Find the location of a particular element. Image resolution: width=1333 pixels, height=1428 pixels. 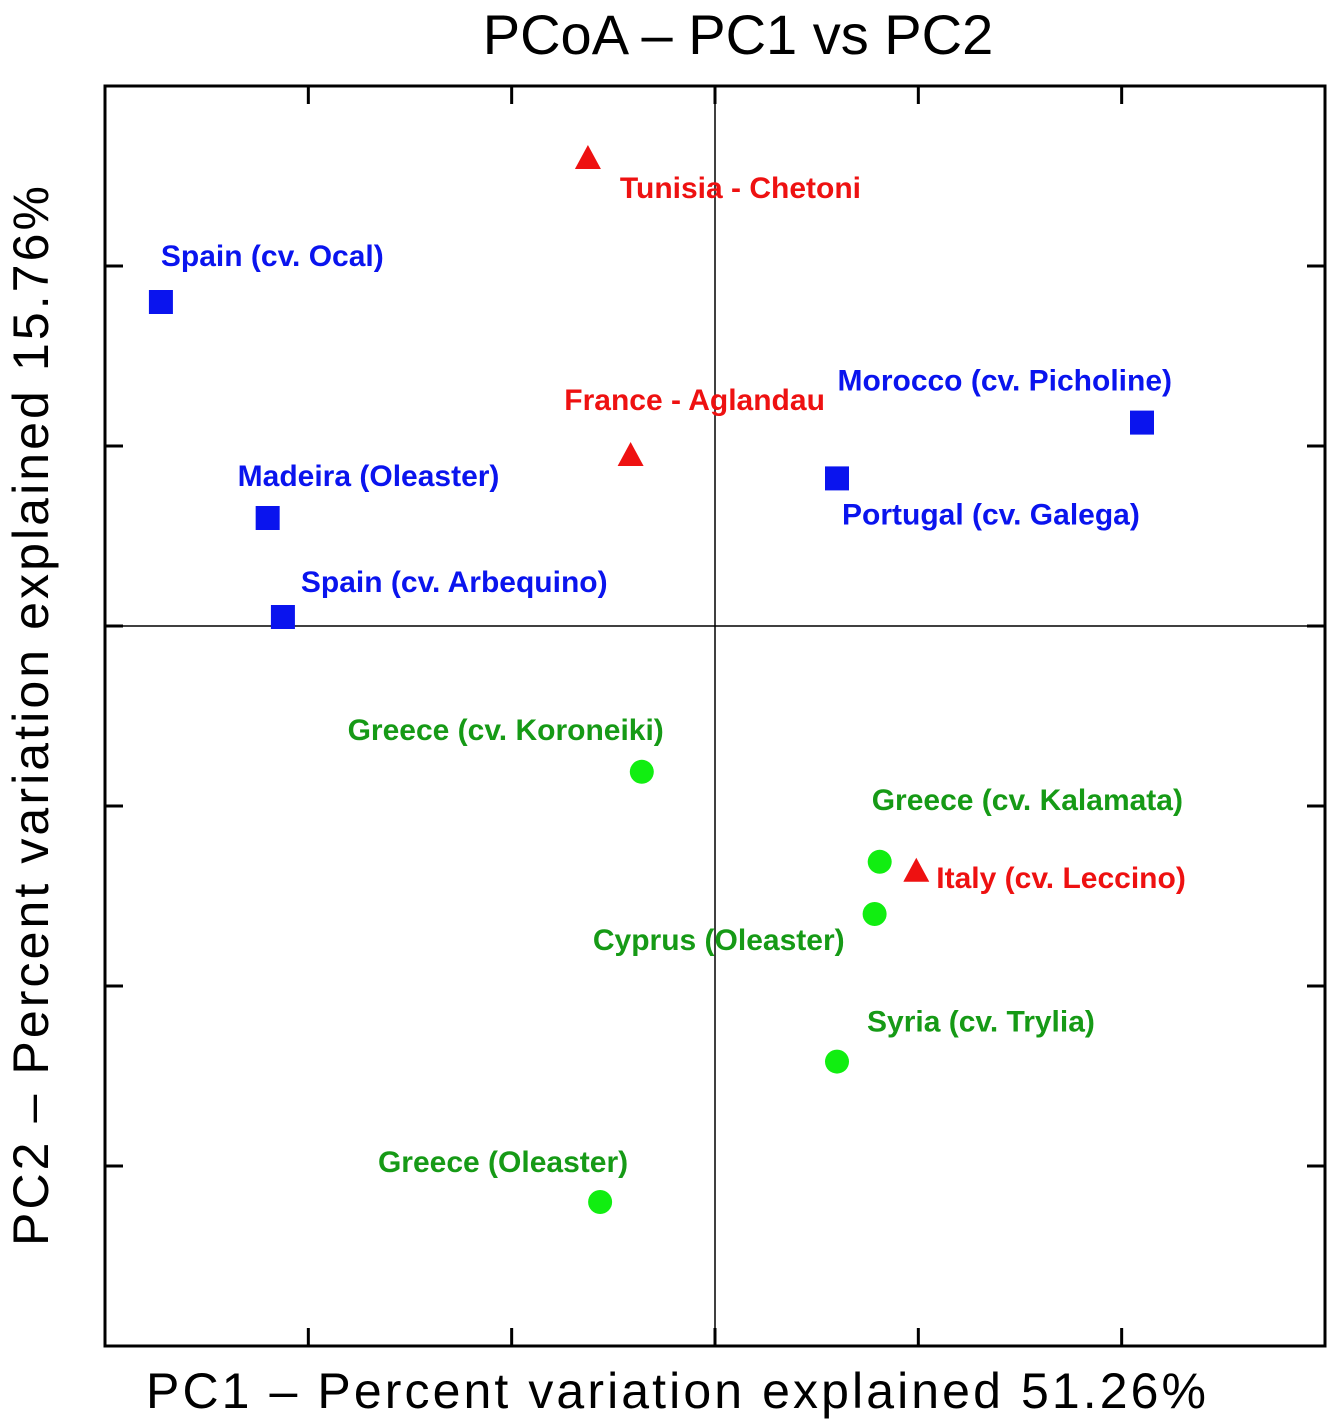

circle-marker-greece-oleaster is located at coordinates (600, 1202).